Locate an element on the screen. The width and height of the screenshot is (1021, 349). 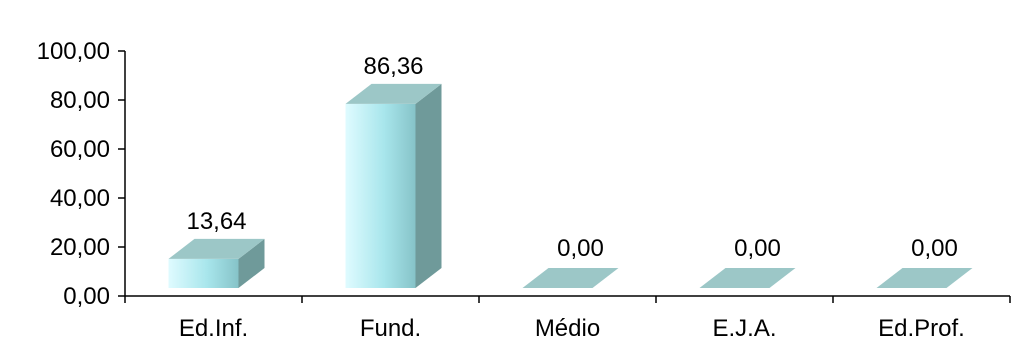
x-tick-label: Fund. is located at coordinates (390, 328).